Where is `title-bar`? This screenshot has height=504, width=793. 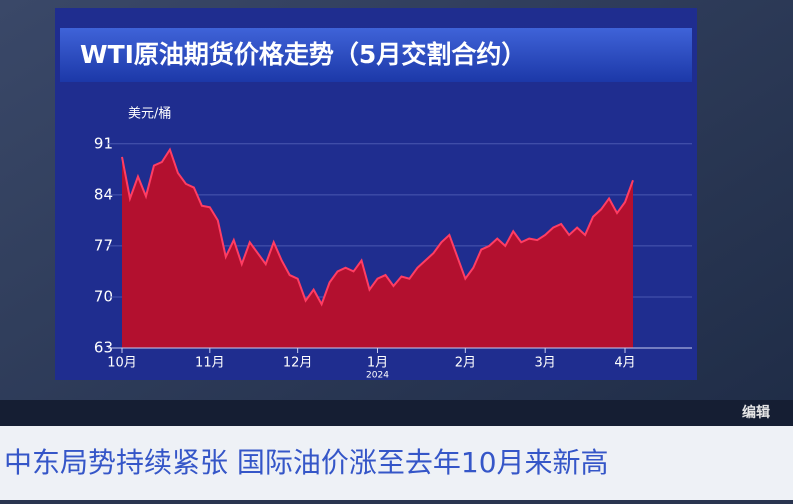 title-bar is located at coordinates (376, 55).